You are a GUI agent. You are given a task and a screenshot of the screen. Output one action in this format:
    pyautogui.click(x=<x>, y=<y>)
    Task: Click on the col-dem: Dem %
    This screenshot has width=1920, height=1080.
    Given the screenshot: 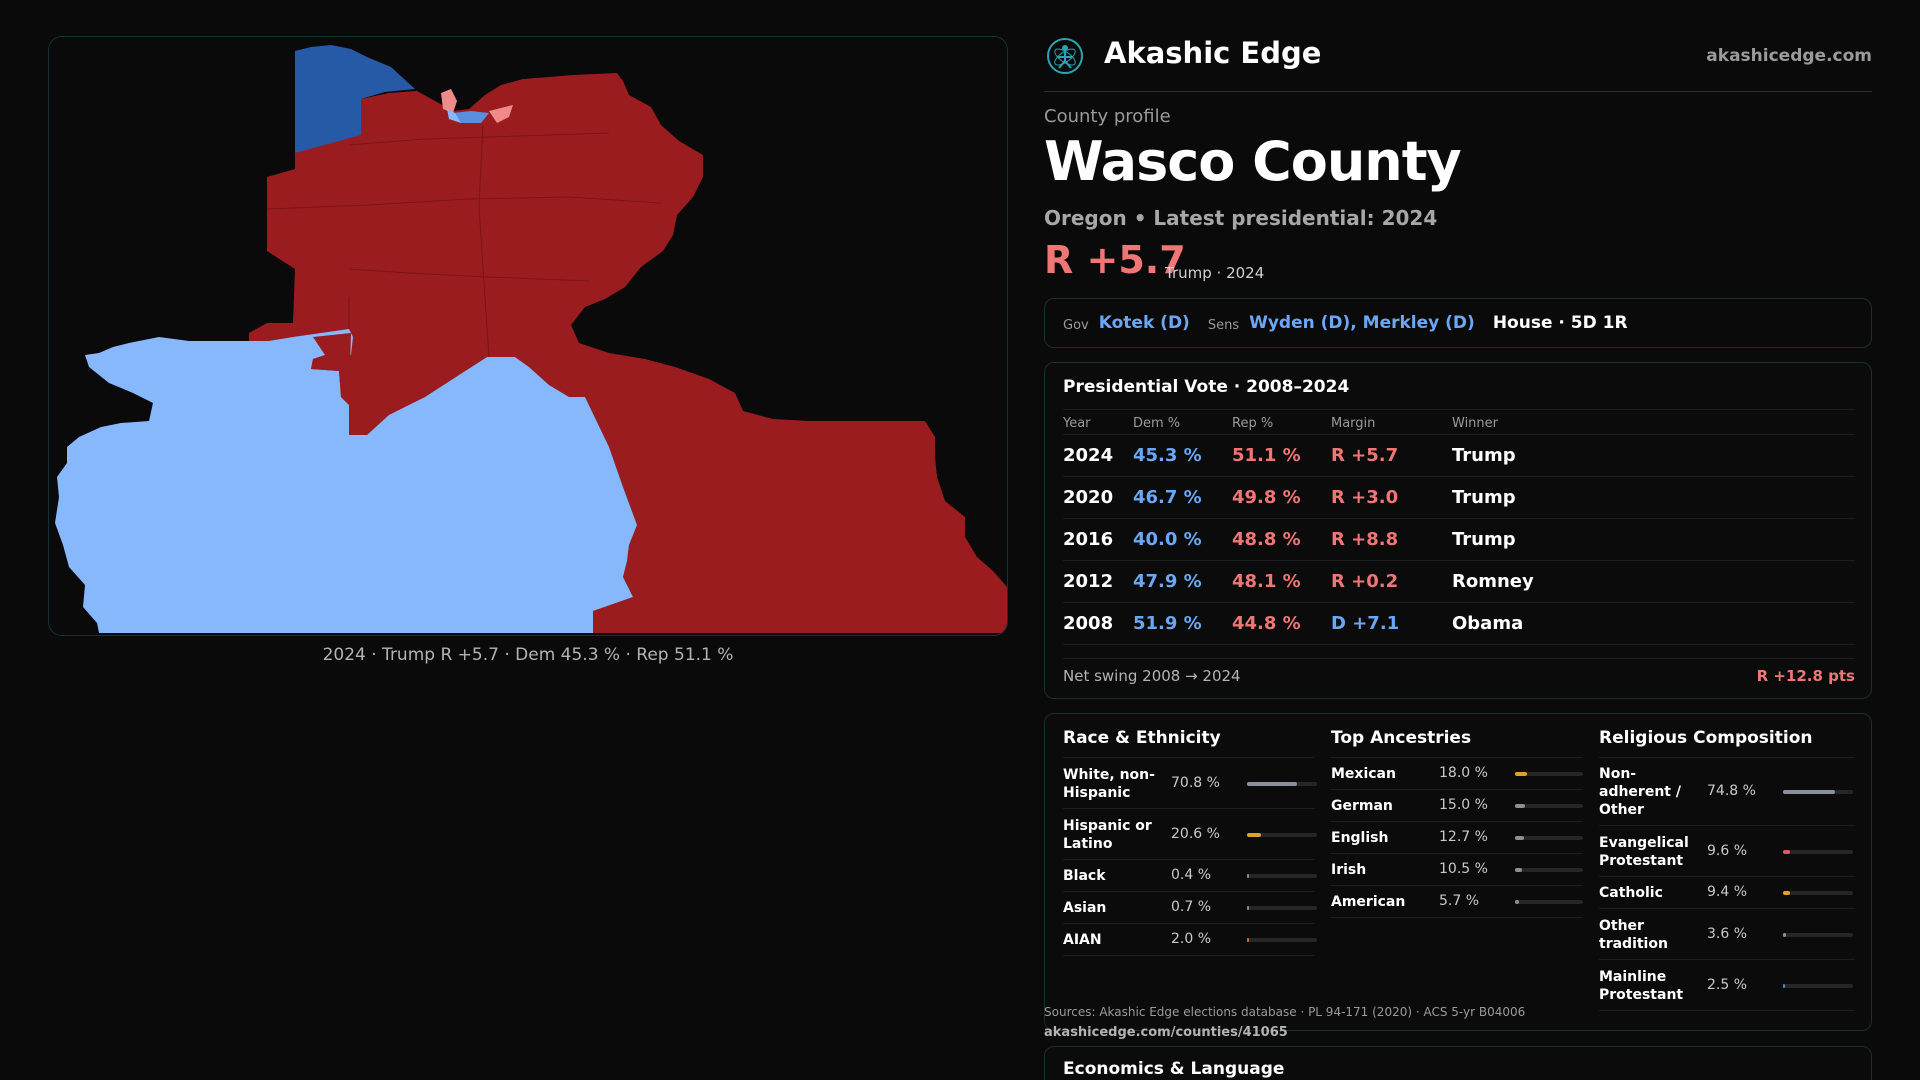 What is the action you would take?
    pyautogui.click(x=1157, y=423)
    